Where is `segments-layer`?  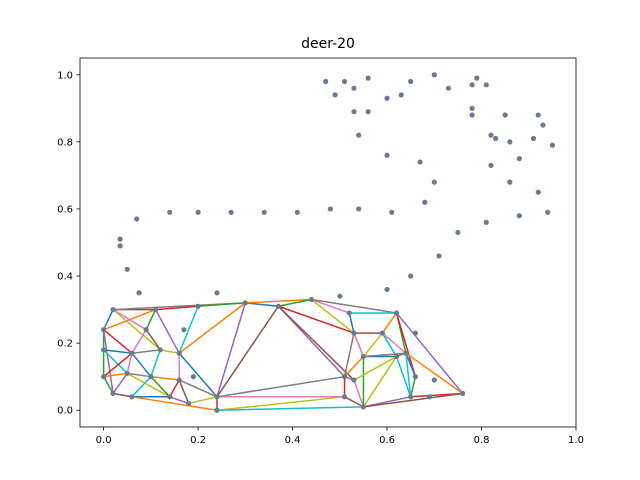 segments-layer is located at coordinates (283, 354).